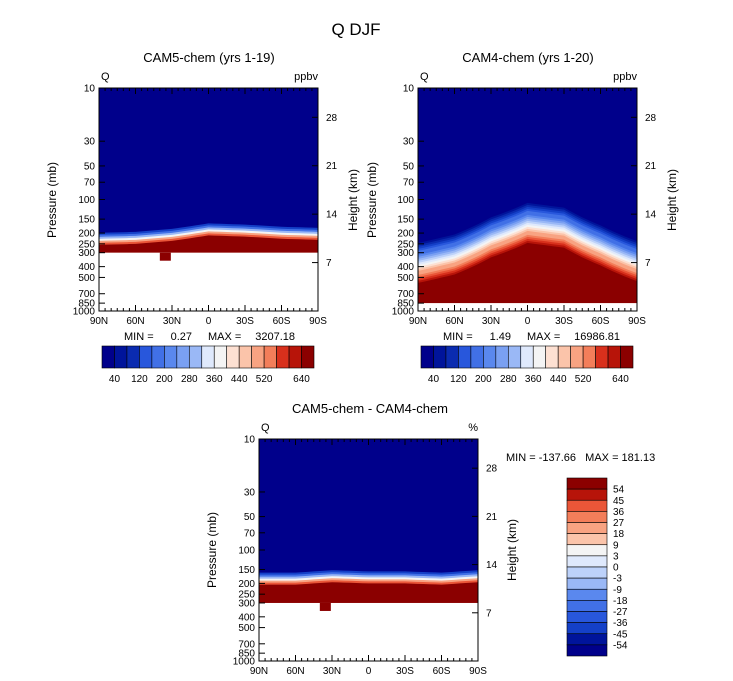 The image size is (733, 681). What do you see at coordinates (620, 634) in the screenshot?
I see `colorbar-tick-label: -45` at bounding box center [620, 634].